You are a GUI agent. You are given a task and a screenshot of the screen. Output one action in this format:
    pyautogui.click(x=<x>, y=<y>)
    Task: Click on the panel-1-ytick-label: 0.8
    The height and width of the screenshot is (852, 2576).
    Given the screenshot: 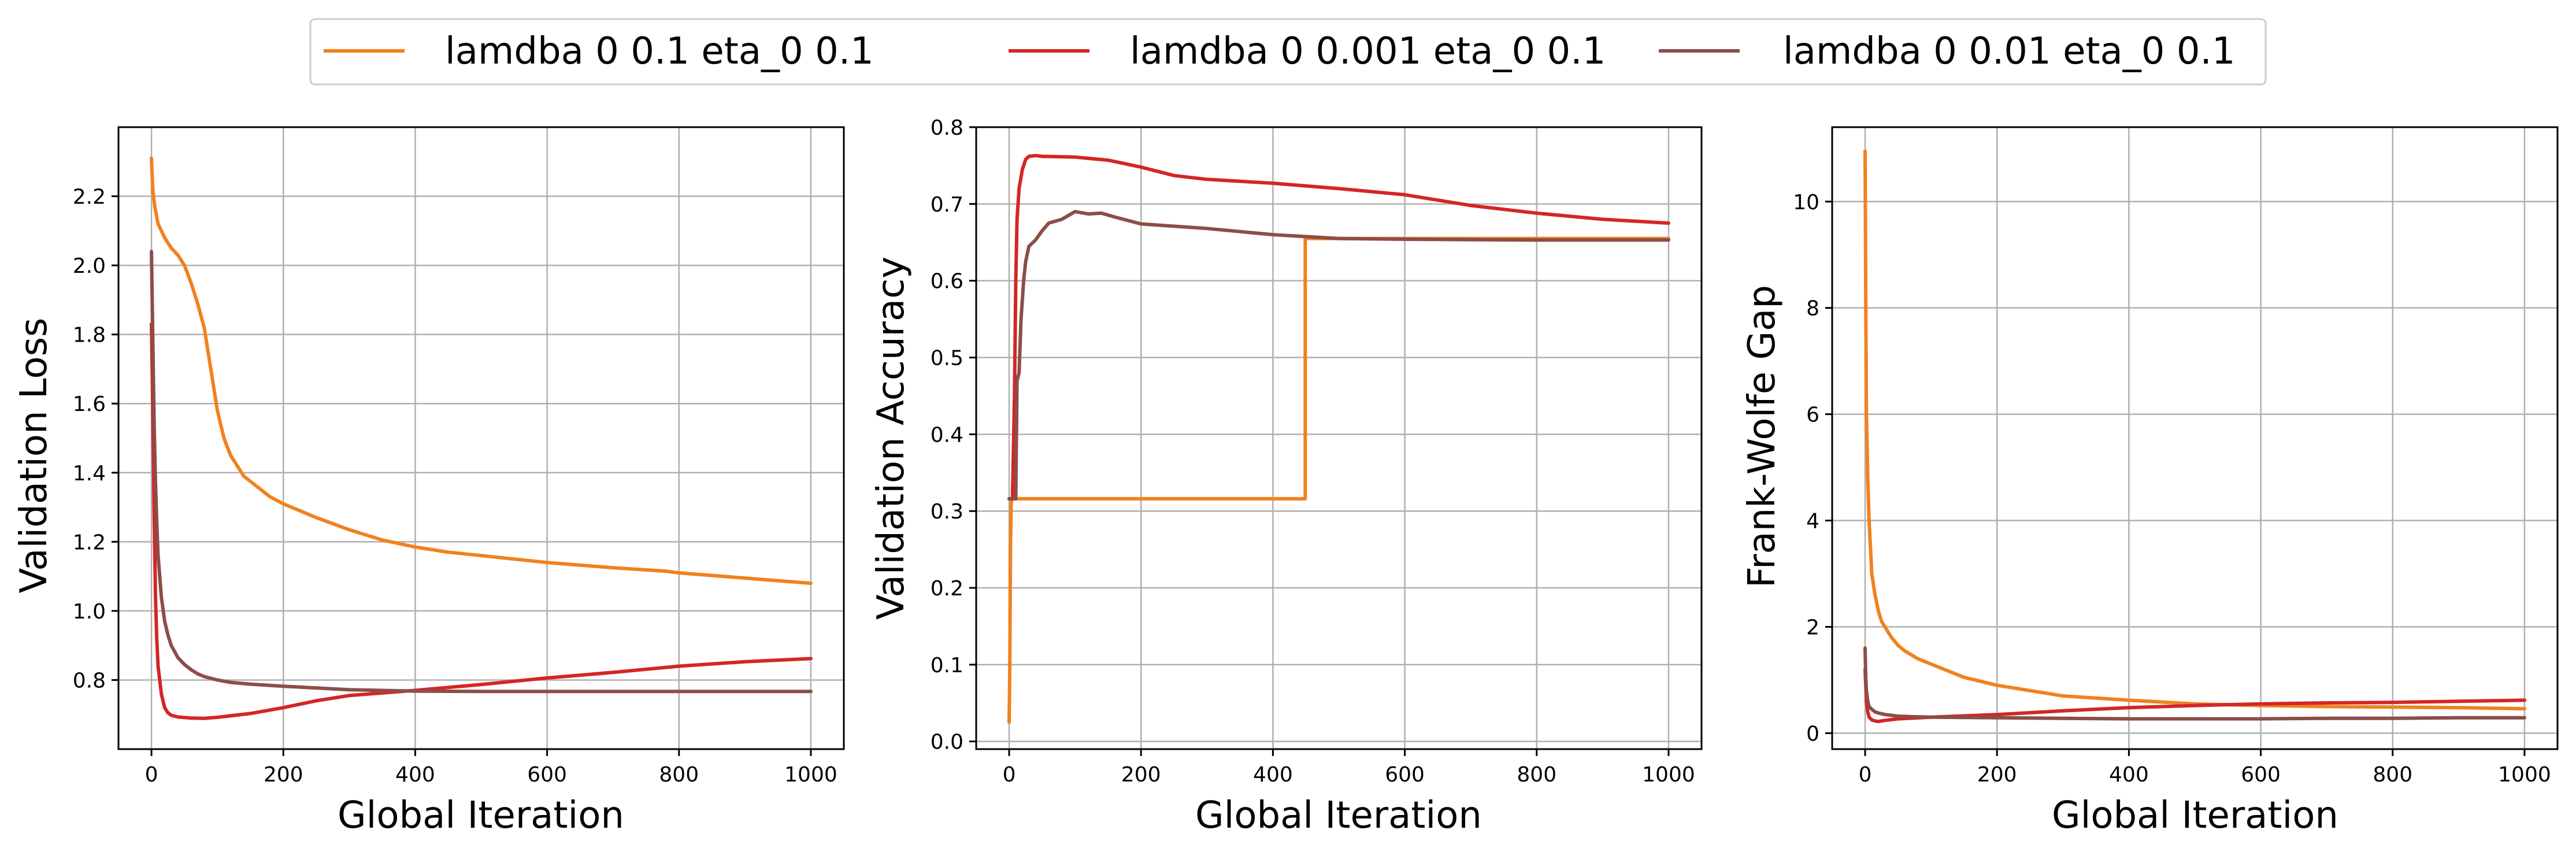 What is the action you would take?
    pyautogui.click(x=89, y=680)
    